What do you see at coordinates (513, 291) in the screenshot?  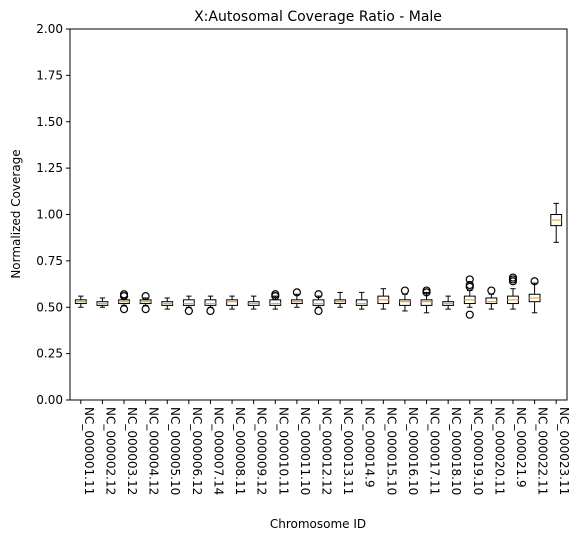 I see `box-NC_000021.9` at bounding box center [513, 291].